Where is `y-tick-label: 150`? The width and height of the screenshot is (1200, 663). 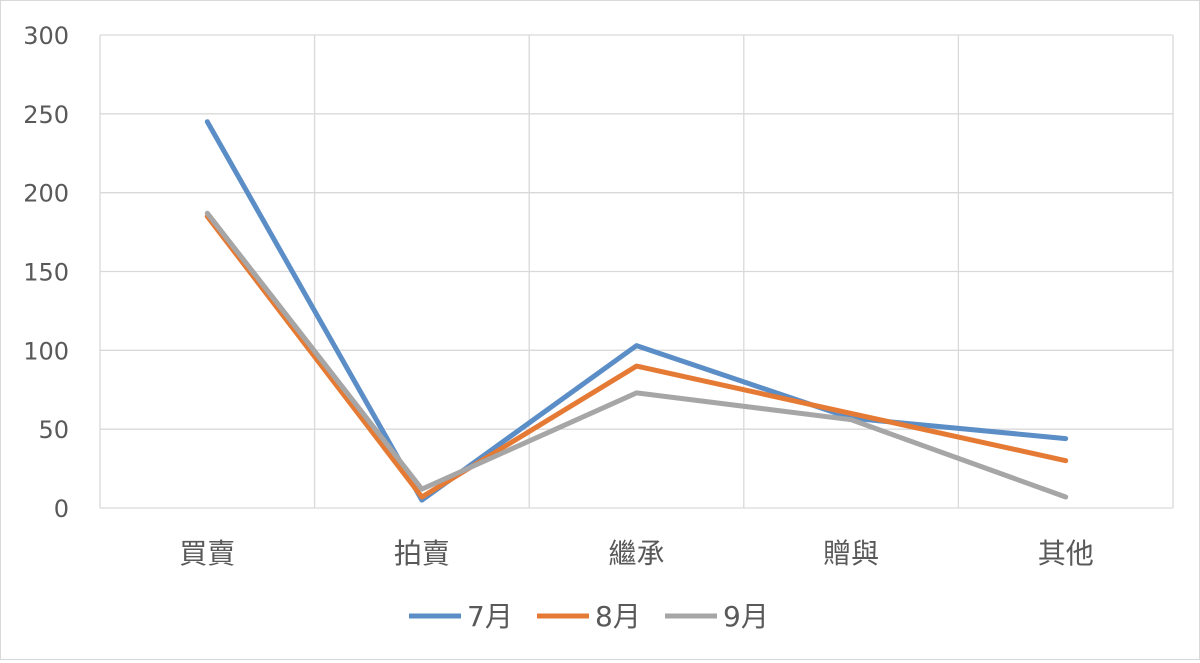
y-tick-label: 150 is located at coordinates (46, 273).